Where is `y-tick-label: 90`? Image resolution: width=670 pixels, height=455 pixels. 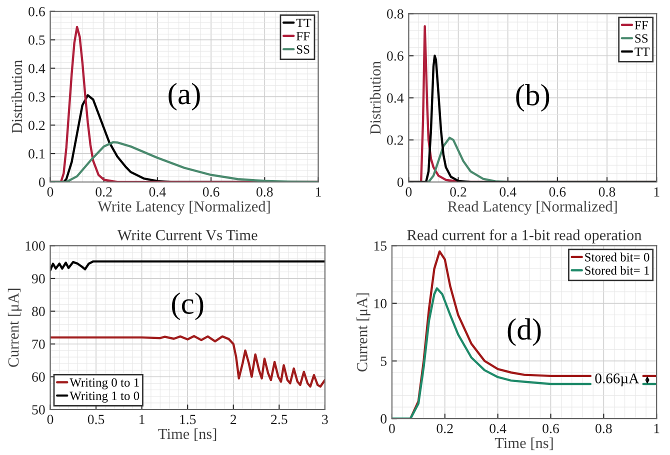 y-tick-label: 90 is located at coordinates (38, 279).